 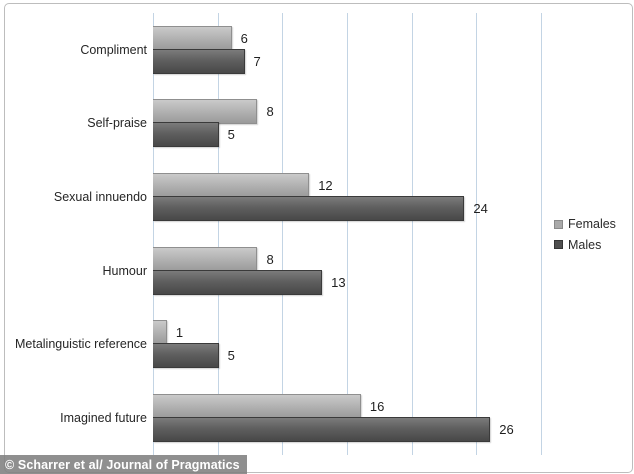 I want to click on data-label: 12, so click(x=325, y=186).